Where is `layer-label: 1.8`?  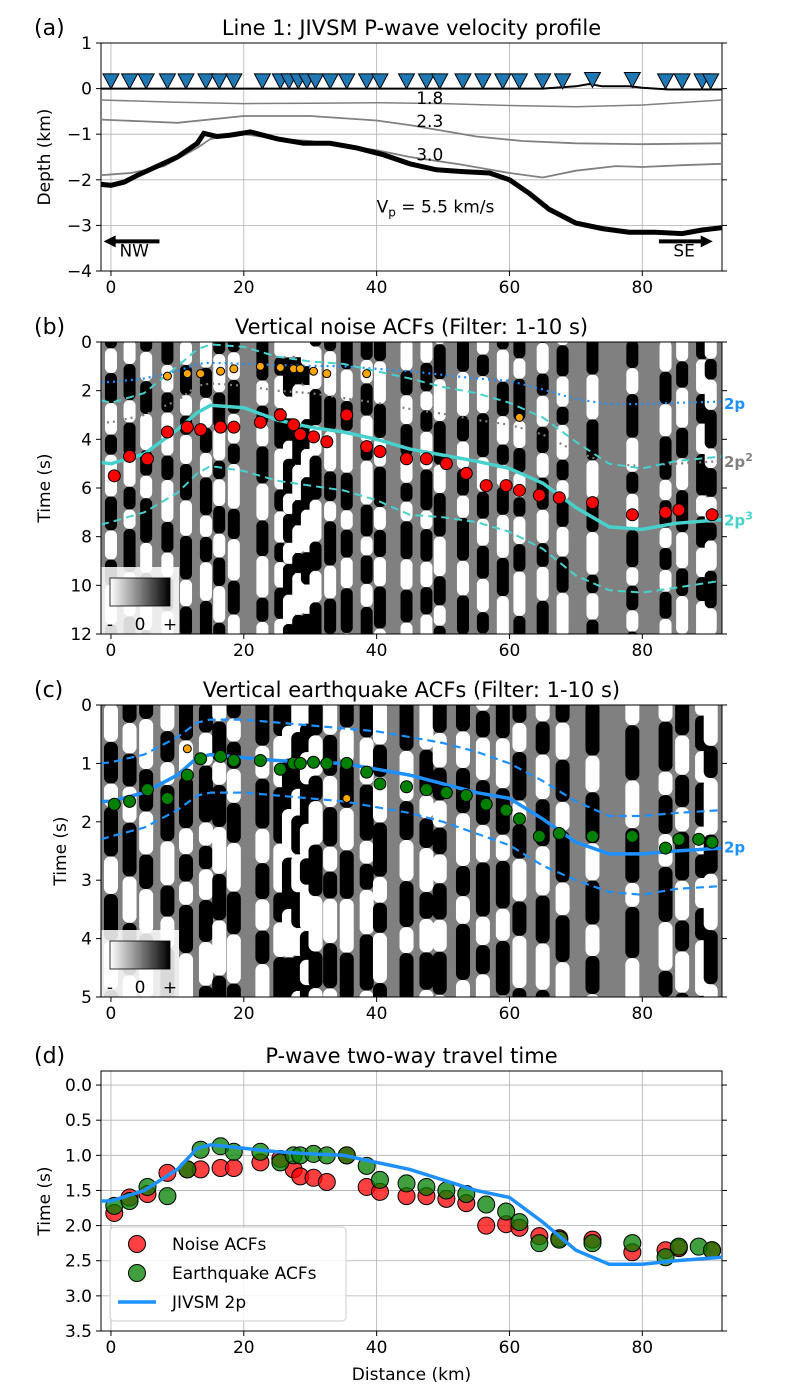 layer-label: 1.8 is located at coordinates (429, 99).